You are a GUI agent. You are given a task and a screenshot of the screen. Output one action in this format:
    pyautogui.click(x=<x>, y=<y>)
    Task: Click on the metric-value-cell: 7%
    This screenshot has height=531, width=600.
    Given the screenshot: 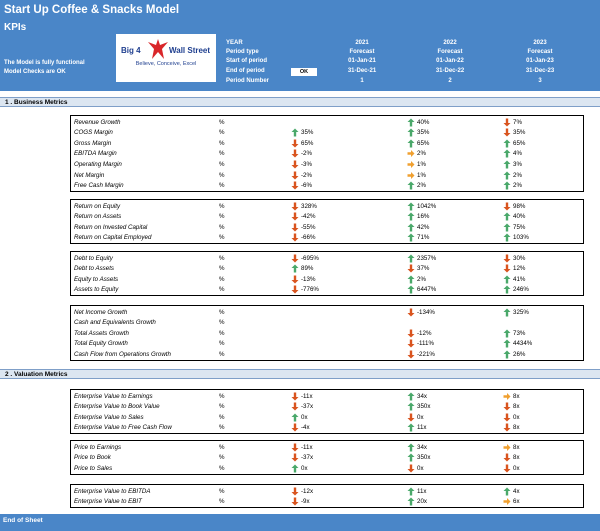 What is the action you would take?
    pyautogui.click(x=533, y=122)
    